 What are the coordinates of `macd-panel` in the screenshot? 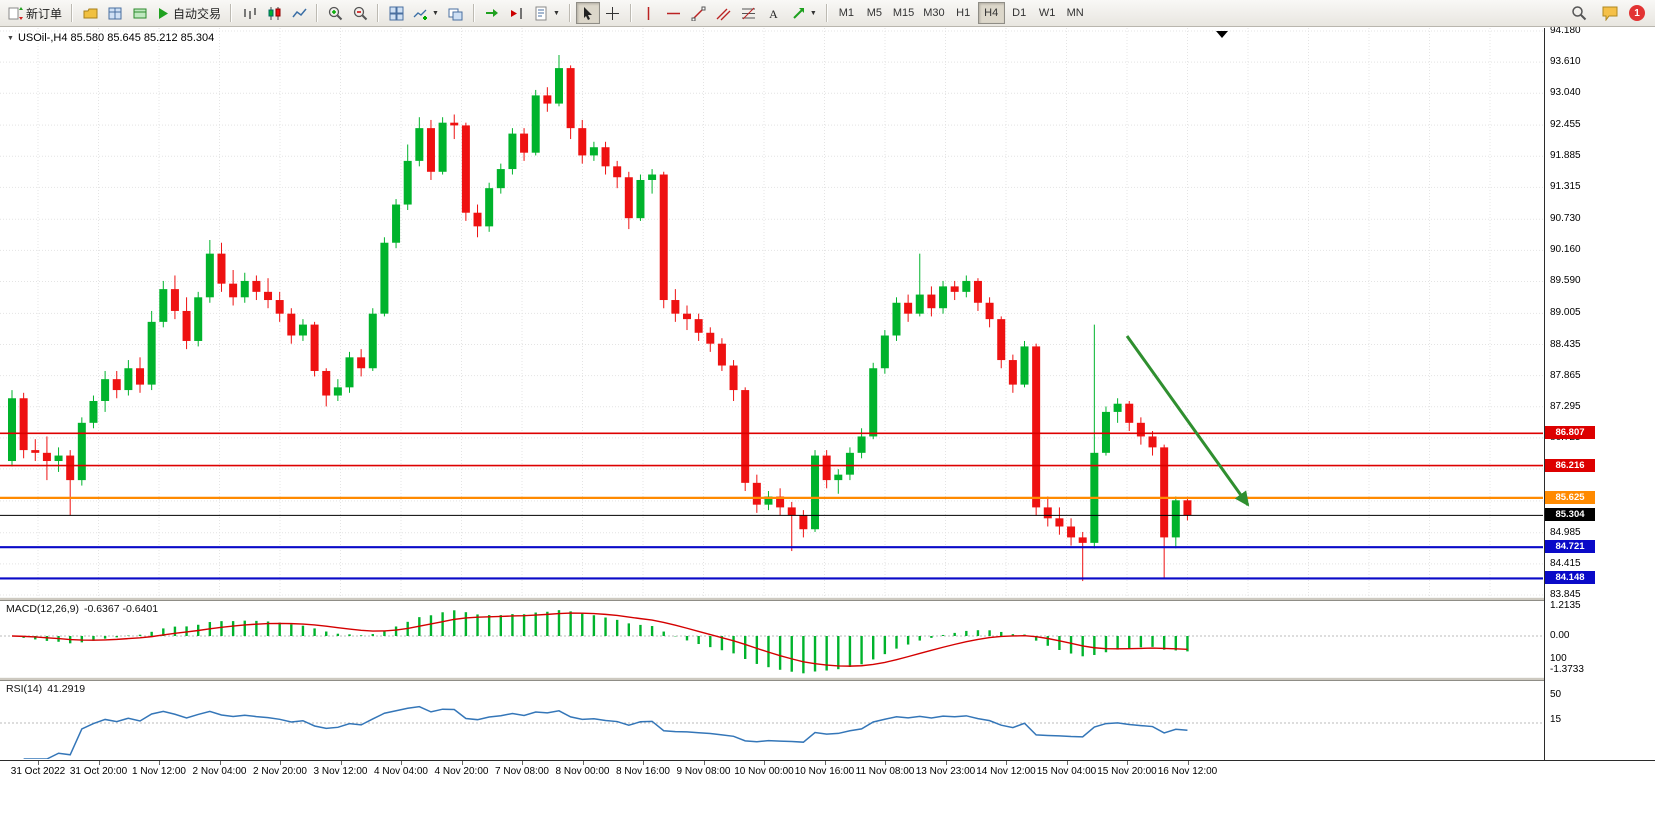 It's located at (771, 639).